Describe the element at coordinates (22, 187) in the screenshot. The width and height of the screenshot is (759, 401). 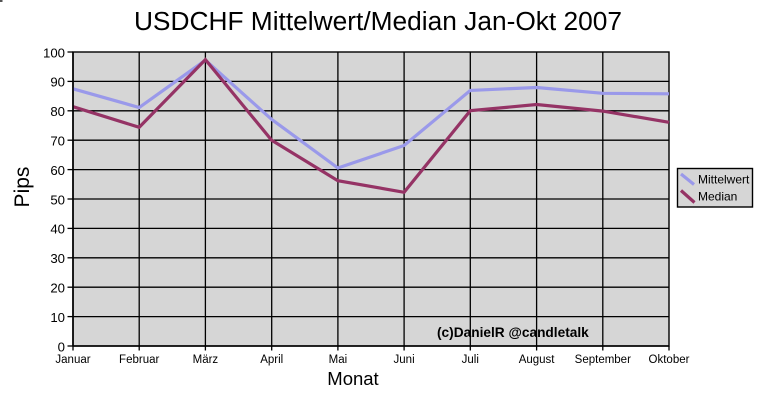
I see `svg-text: Pips` at that location.